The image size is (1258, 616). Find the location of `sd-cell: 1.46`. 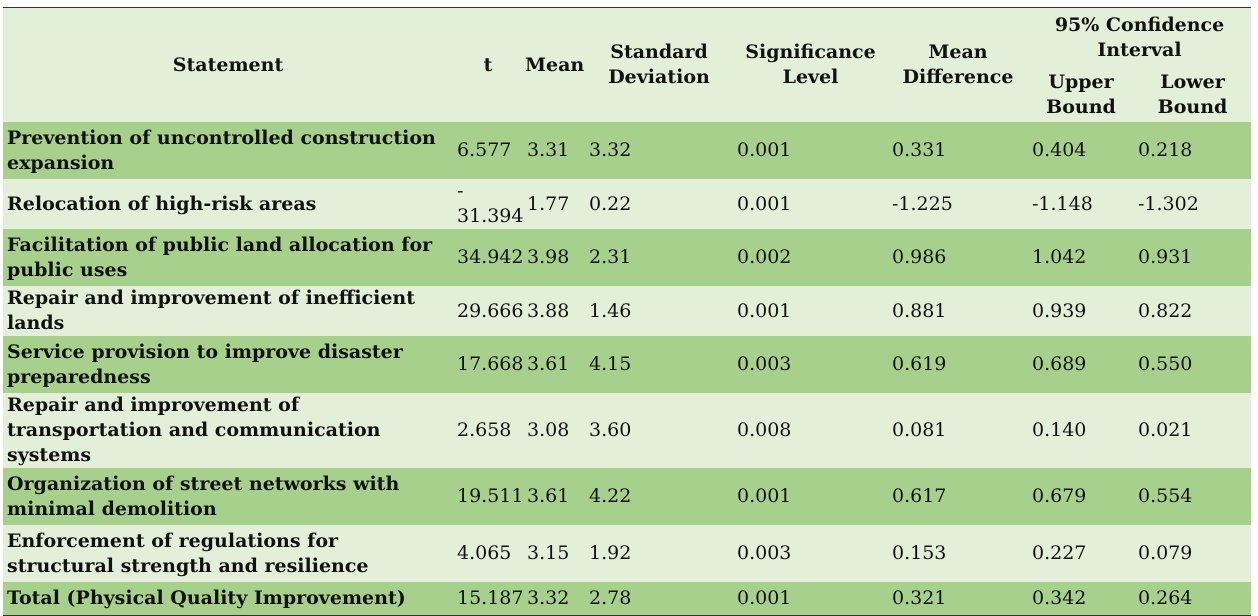

sd-cell: 1.46 is located at coordinates (610, 310).